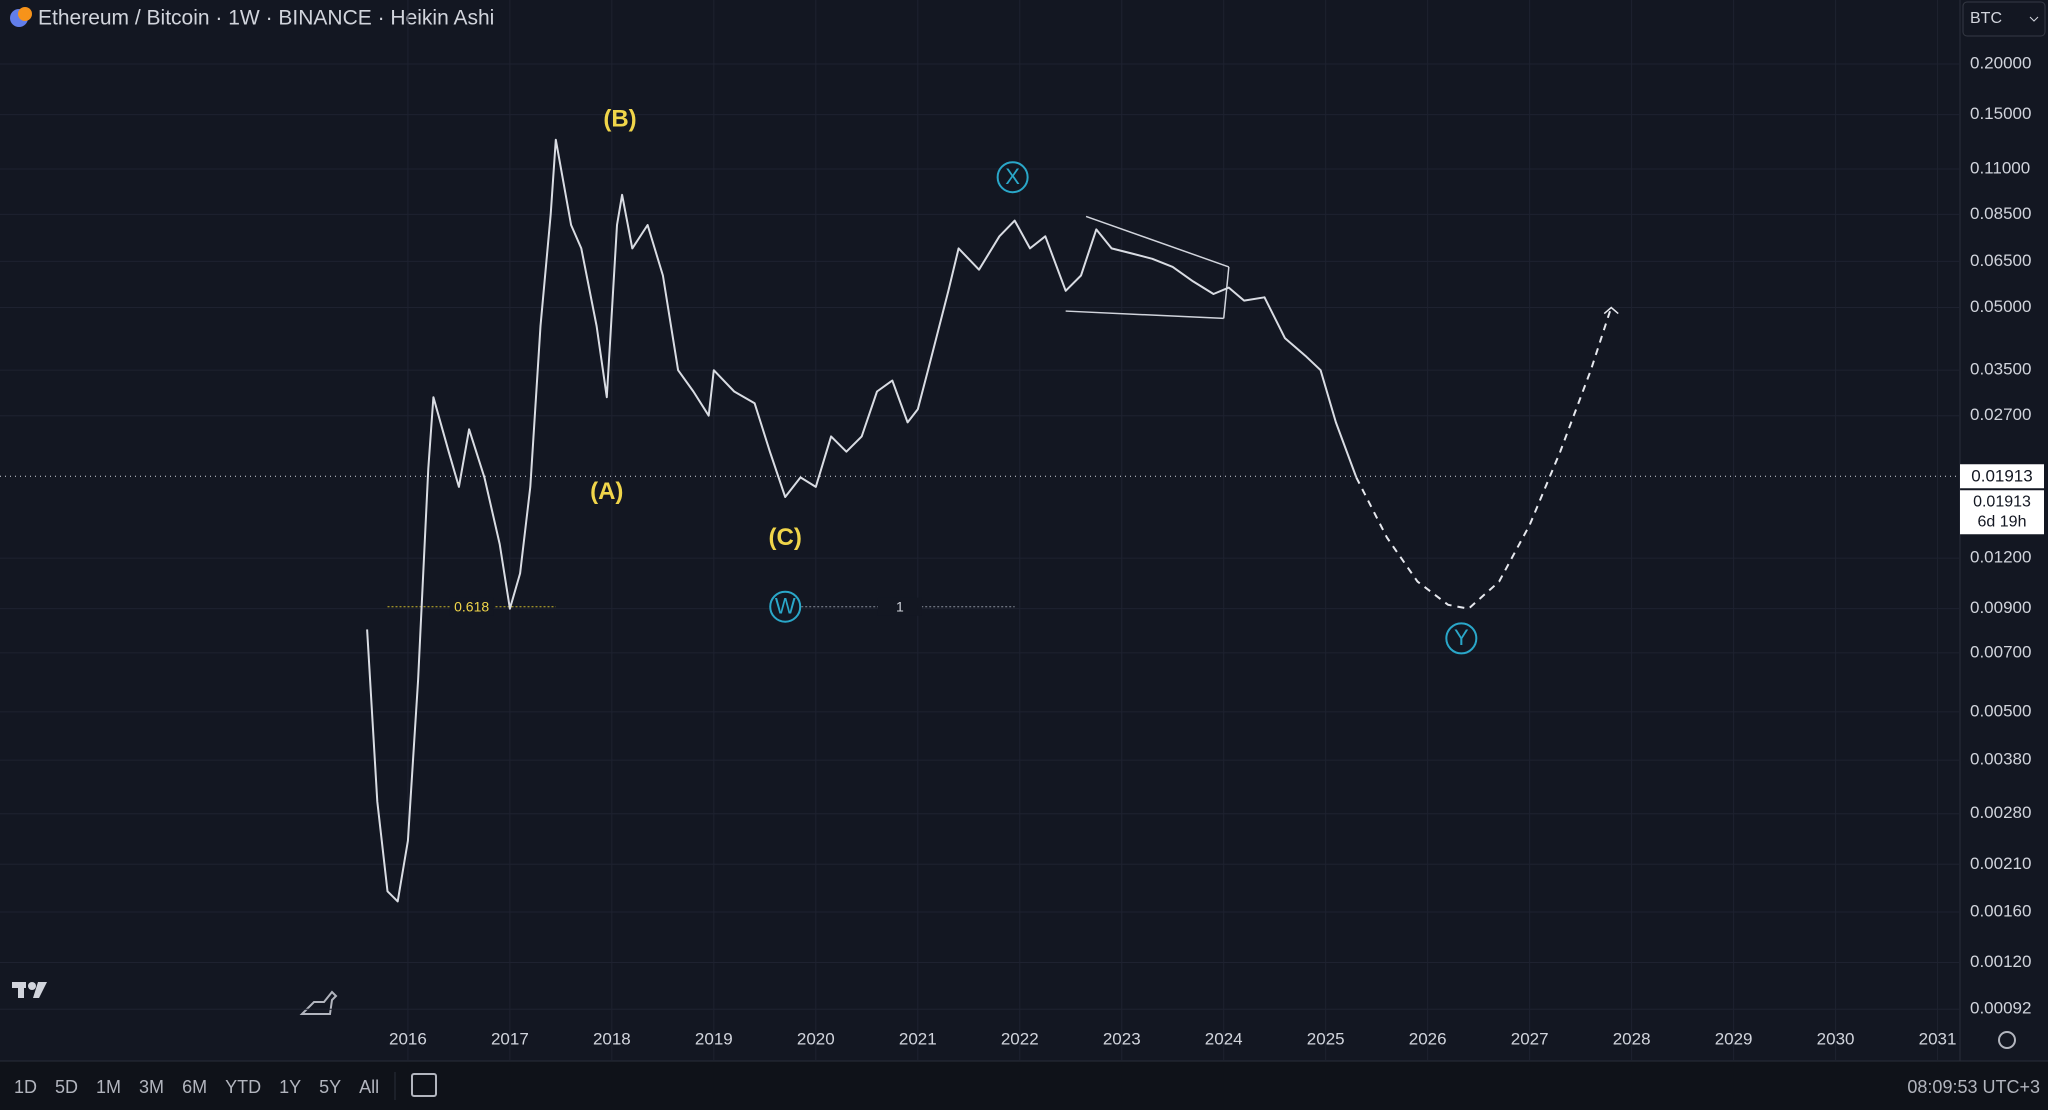 This screenshot has width=2048, height=1110. What do you see at coordinates (194, 1087) in the screenshot?
I see `range-button: 6M` at bounding box center [194, 1087].